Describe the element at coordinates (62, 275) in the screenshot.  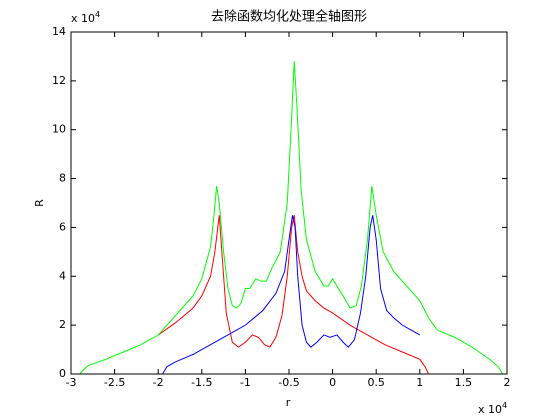
I see `y-tick-label: 4` at that location.